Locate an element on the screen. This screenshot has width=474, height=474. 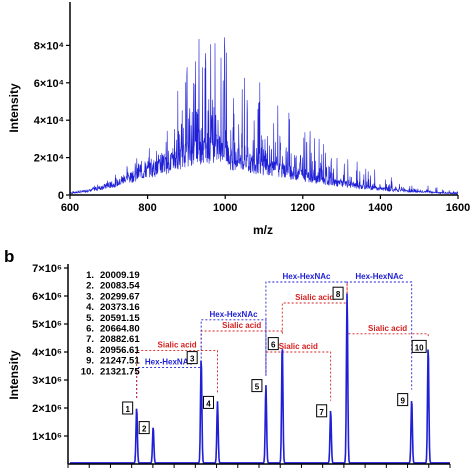
mass-list-number: 2. is located at coordinates (90, 286).